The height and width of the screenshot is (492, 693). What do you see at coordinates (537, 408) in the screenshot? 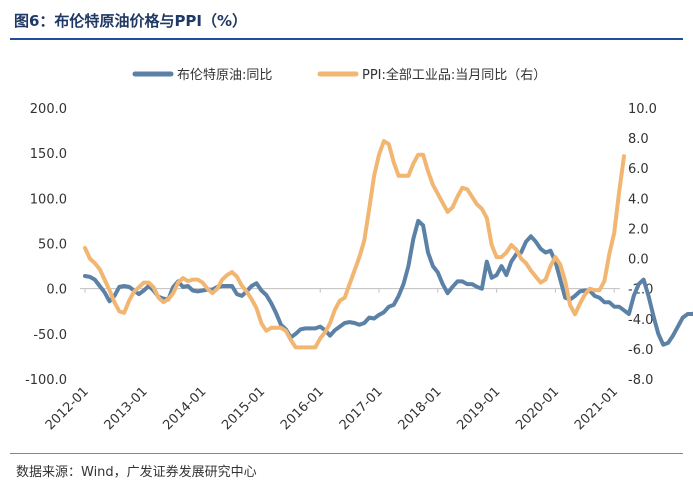
I see `x-tick-label: 2020-01` at bounding box center [537, 408].